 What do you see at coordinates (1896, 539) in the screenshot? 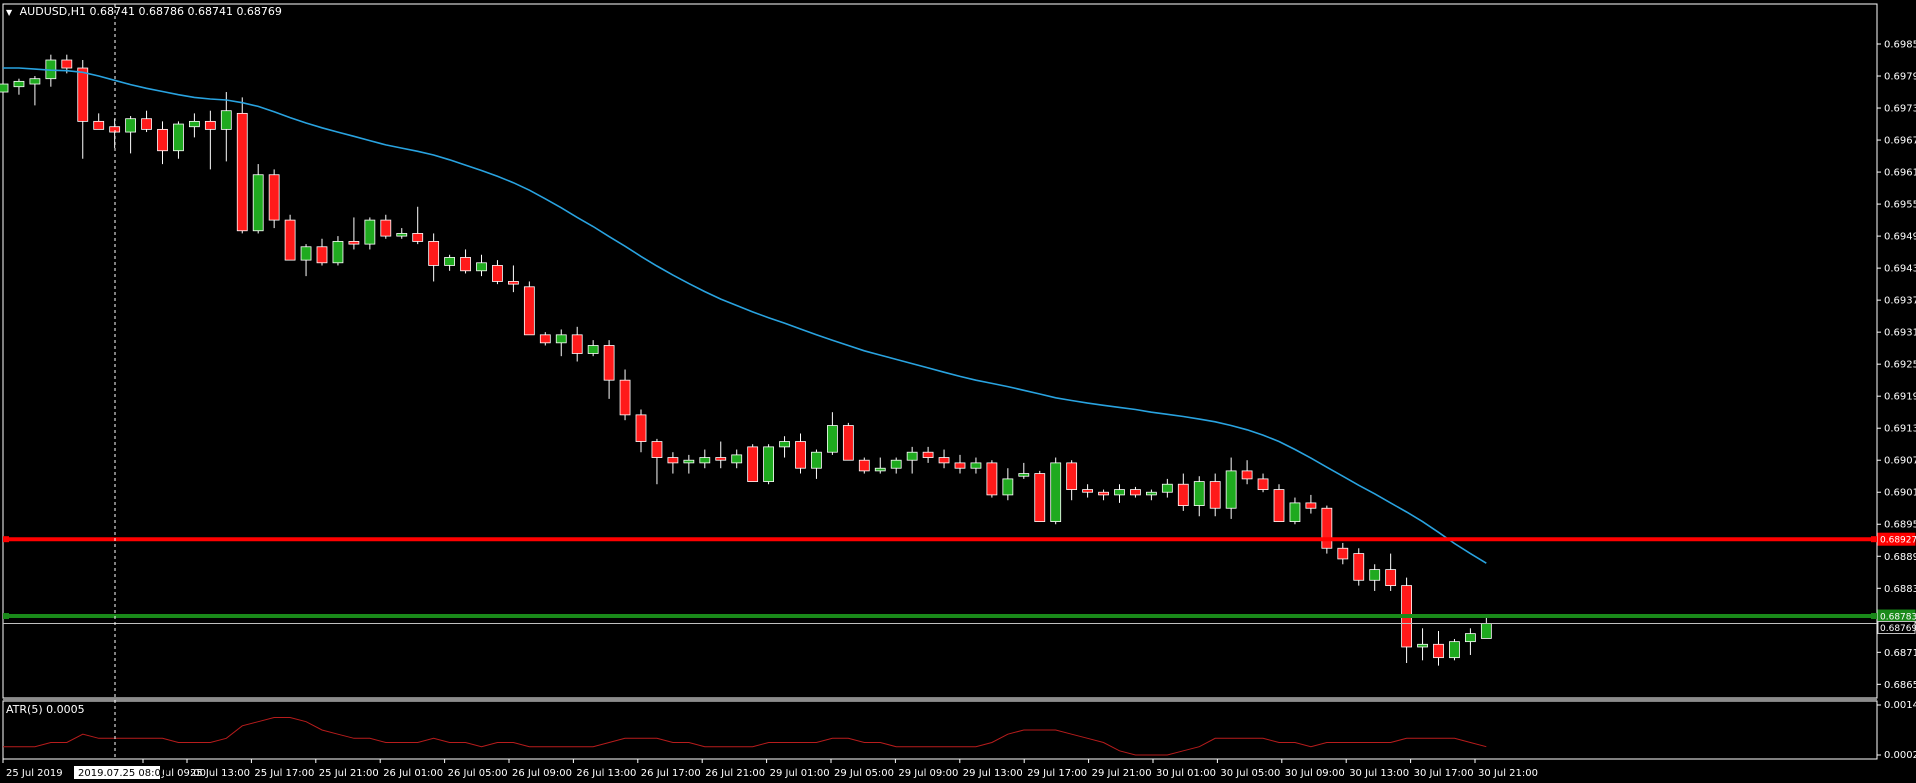
I see `price-label-box` at bounding box center [1896, 539].